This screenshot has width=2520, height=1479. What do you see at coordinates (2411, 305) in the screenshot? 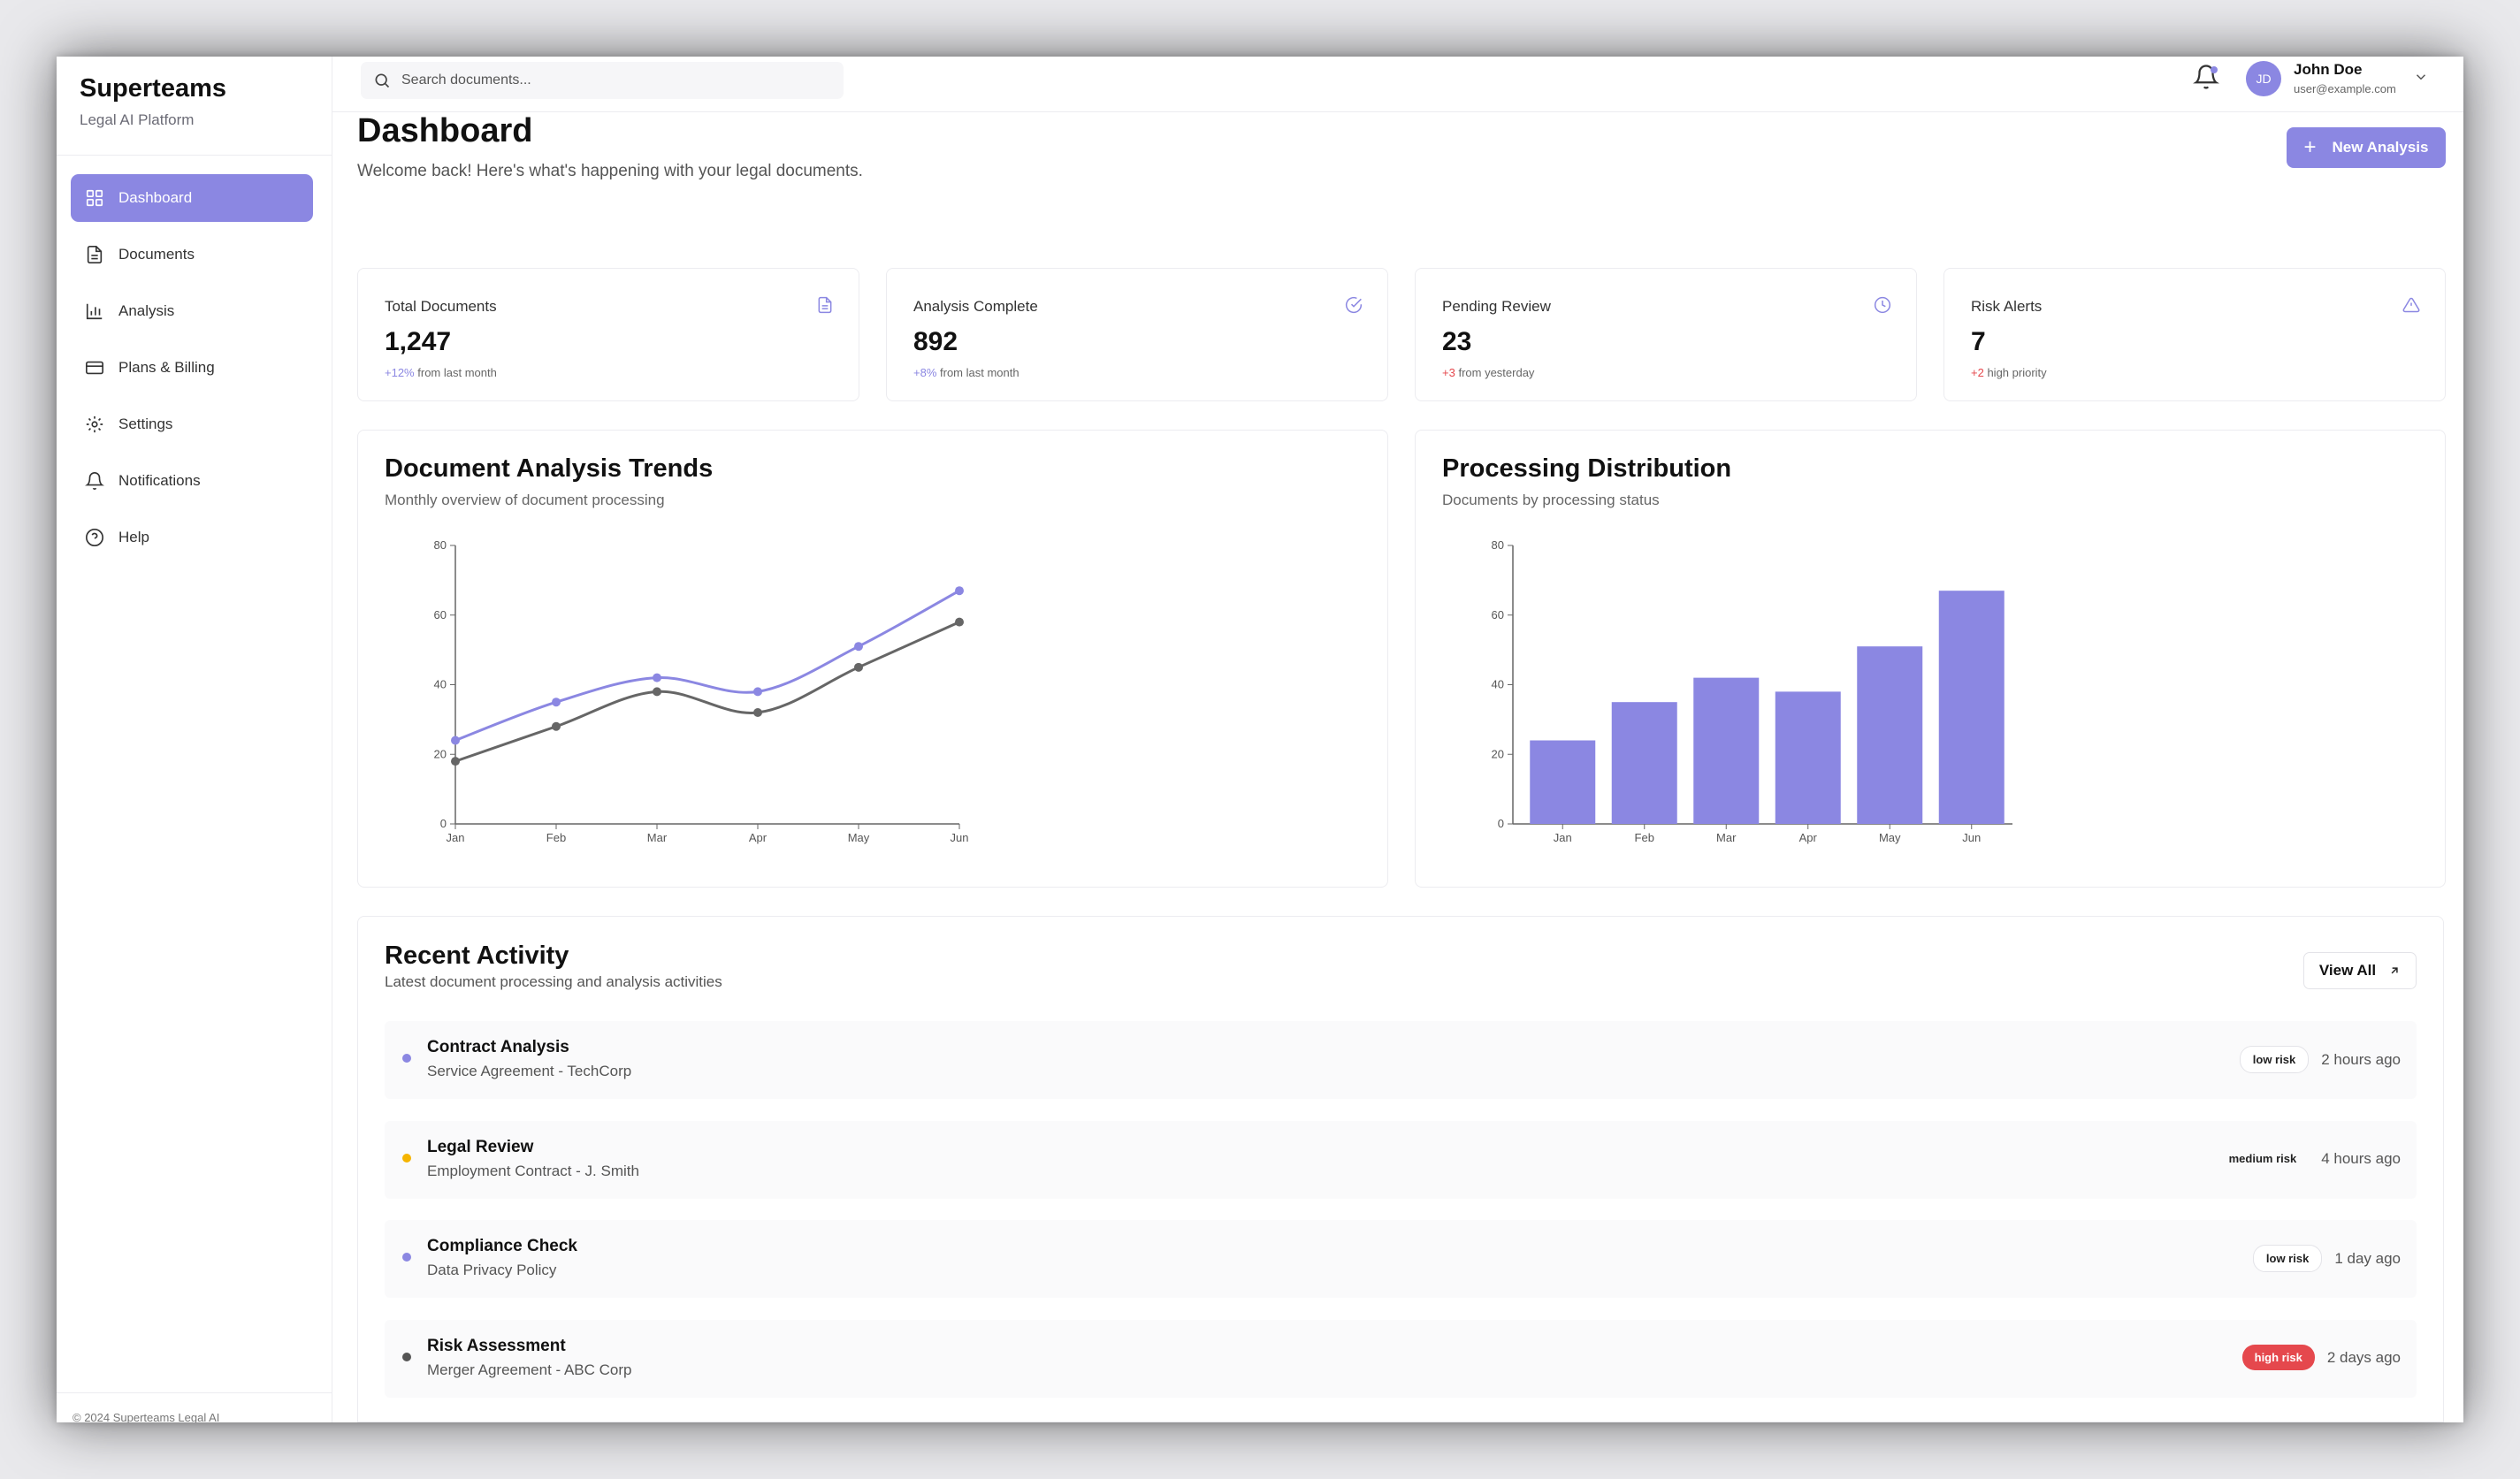
I see `alert-triangle-icon` at bounding box center [2411, 305].